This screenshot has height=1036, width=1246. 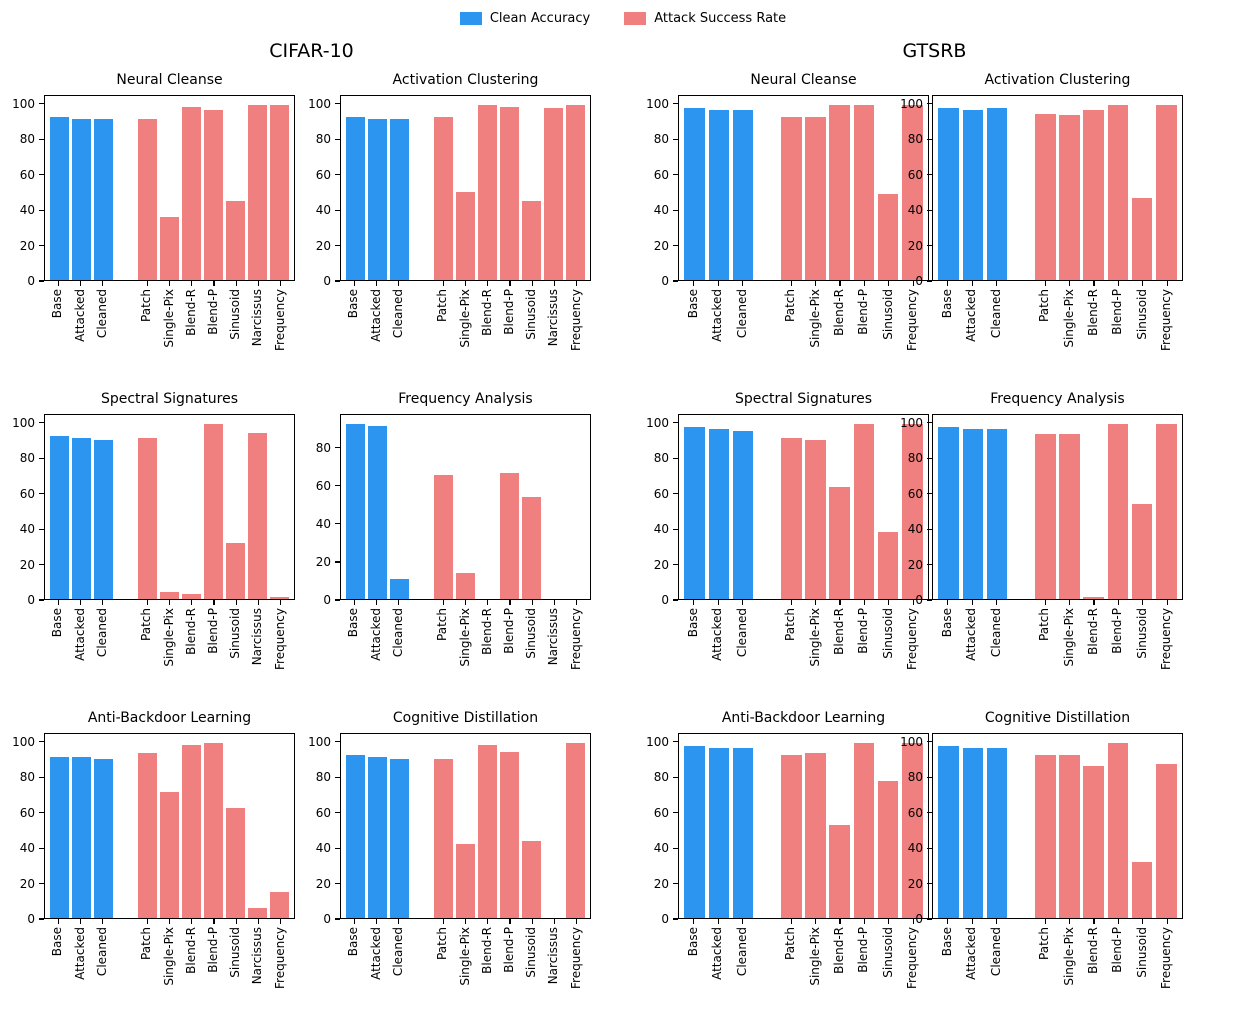 What do you see at coordinates (911, 741) in the screenshot?
I see `y-tick-label: 100` at bounding box center [911, 741].